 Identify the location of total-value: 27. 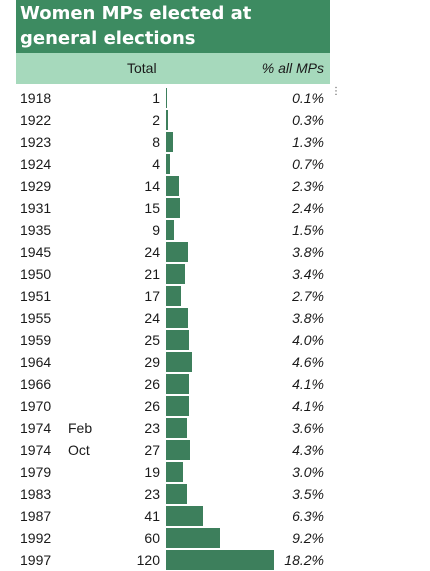
(152, 450).